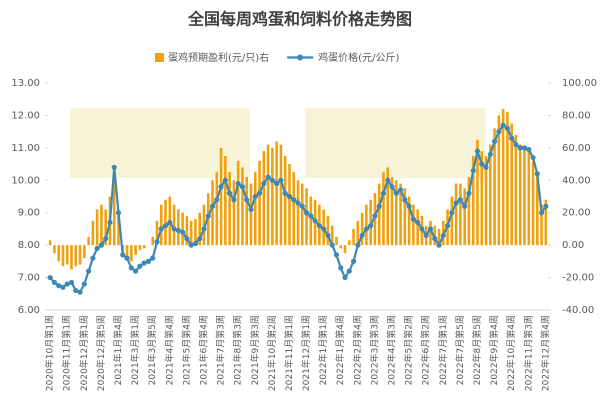  What do you see at coordinates (238, 350) in the screenshot?
I see `x-tick-label: 2021年8月第3周` at bounding box center [238, 350].